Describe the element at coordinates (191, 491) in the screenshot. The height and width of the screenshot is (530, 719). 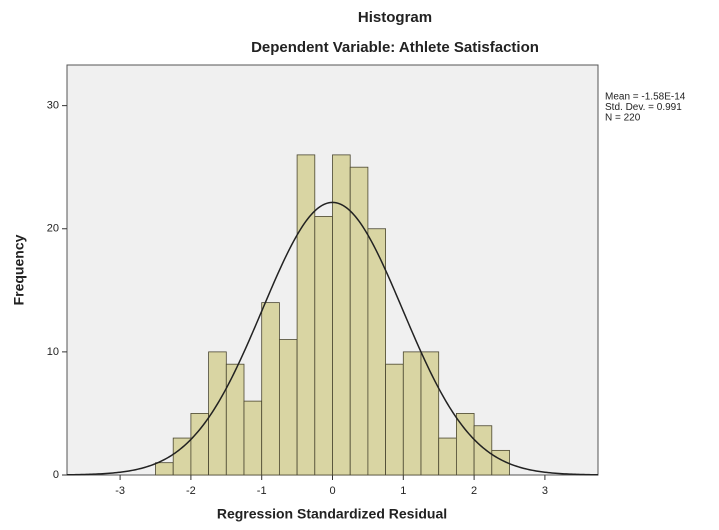
I see `x-tick-label: -2` at that location.